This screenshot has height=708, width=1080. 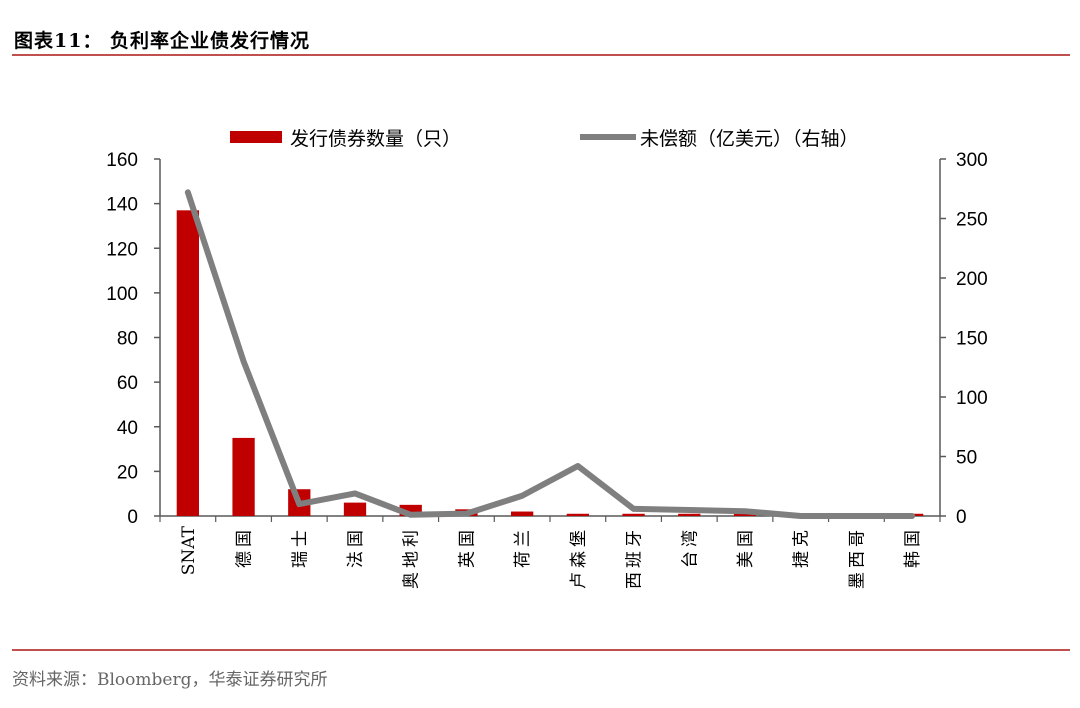 I want to click on category-label: 韩国, so click(x=913, y=547).